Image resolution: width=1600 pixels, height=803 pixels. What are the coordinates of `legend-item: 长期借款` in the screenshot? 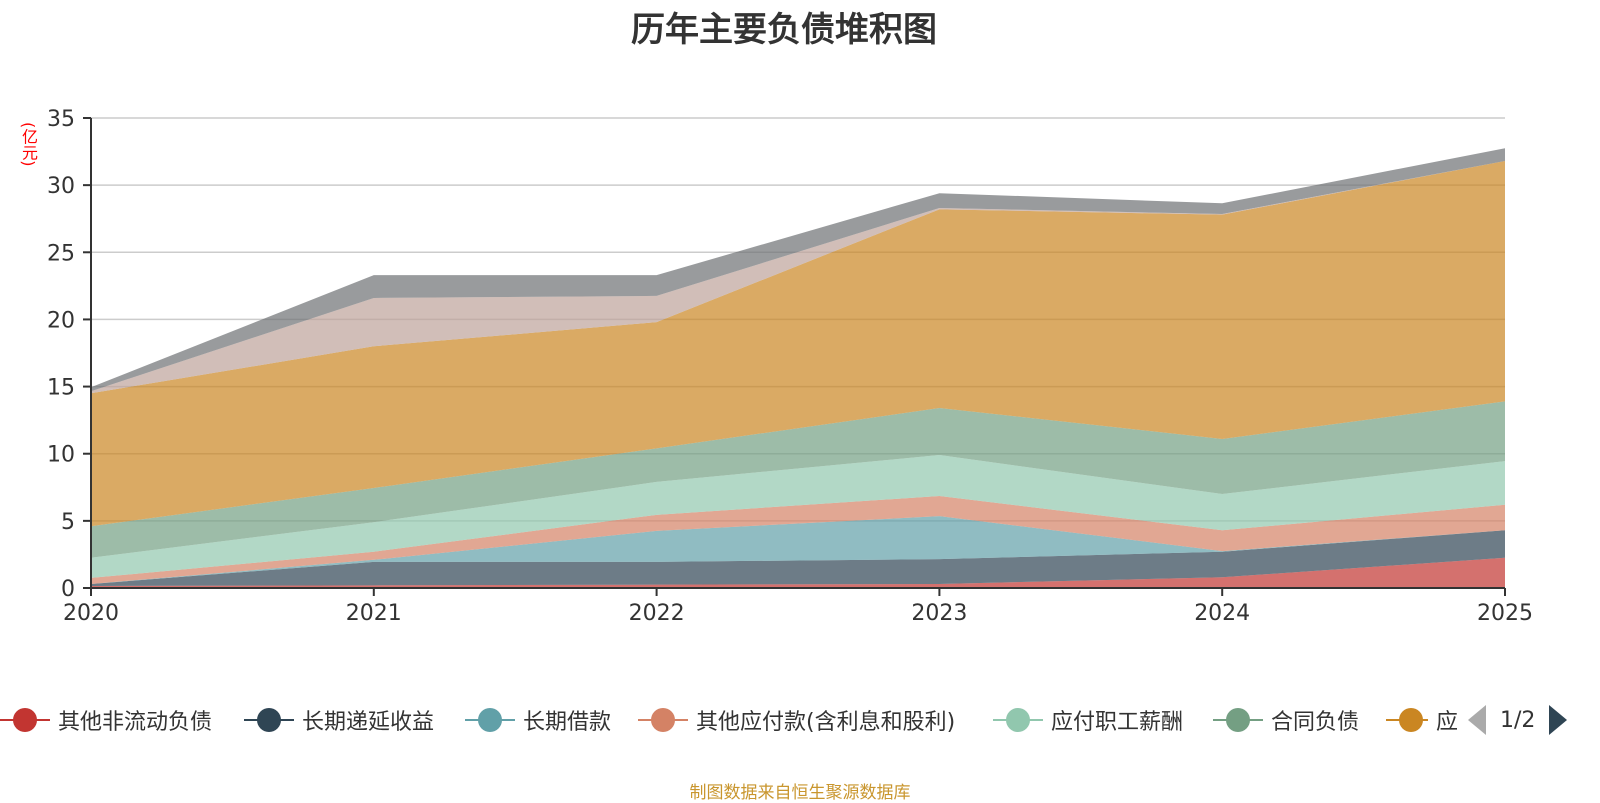 It's located at (538, 720).